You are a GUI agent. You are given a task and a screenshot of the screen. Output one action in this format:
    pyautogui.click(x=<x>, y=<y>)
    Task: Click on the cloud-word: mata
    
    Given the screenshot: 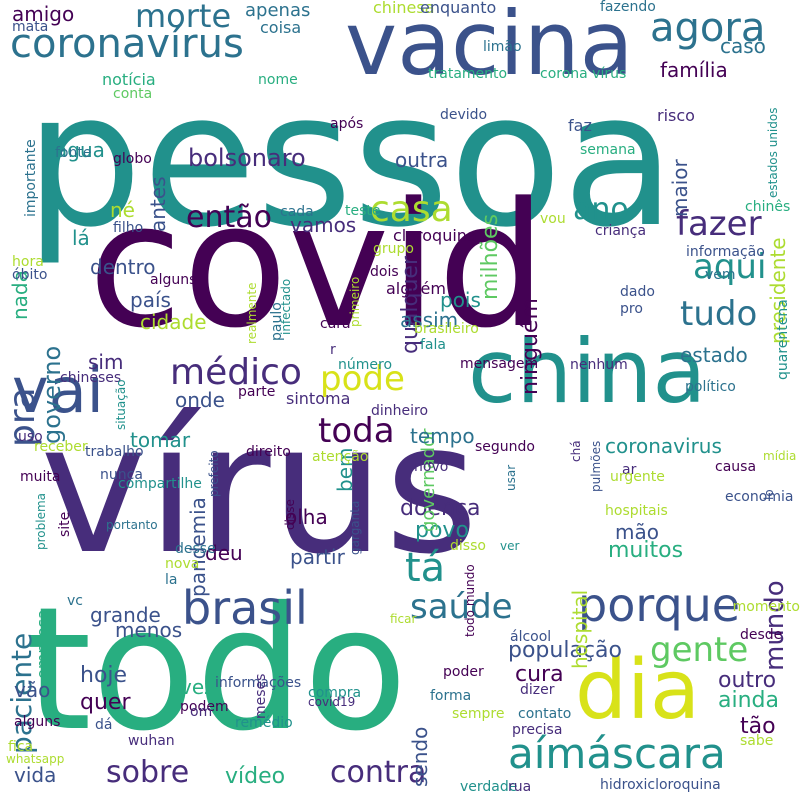 What is the action you would take?
    pyautogui.click(x=30, y=27)
    